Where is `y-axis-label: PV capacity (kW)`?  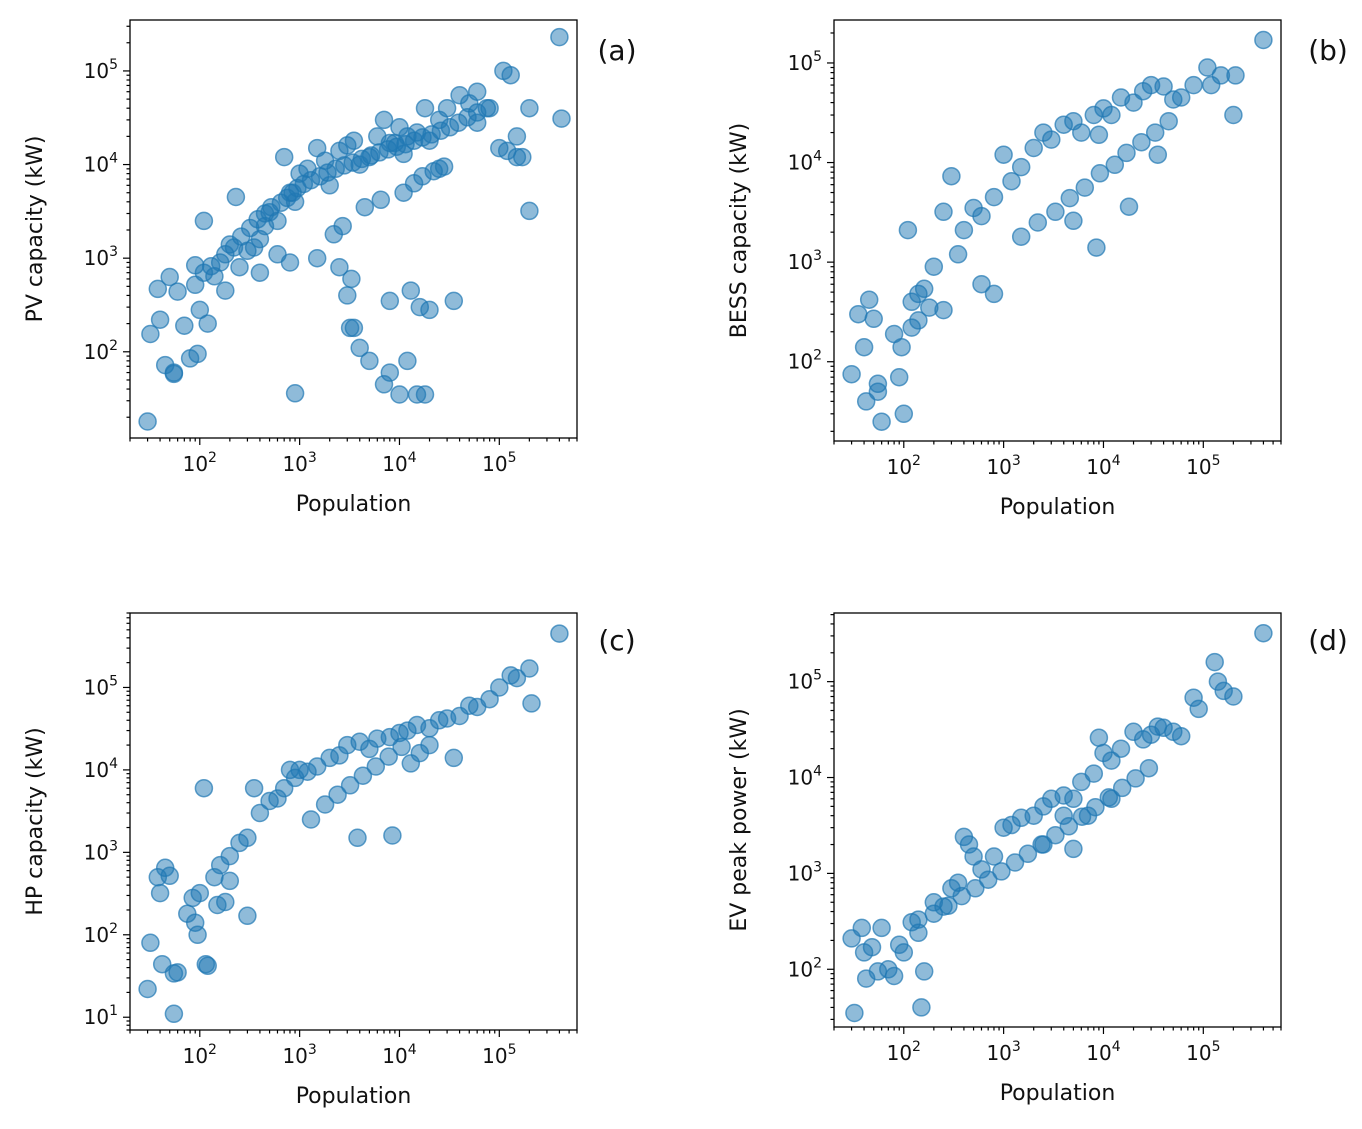 y-axis-label: PV capacity (kW) is located at coordinates (35, 229).